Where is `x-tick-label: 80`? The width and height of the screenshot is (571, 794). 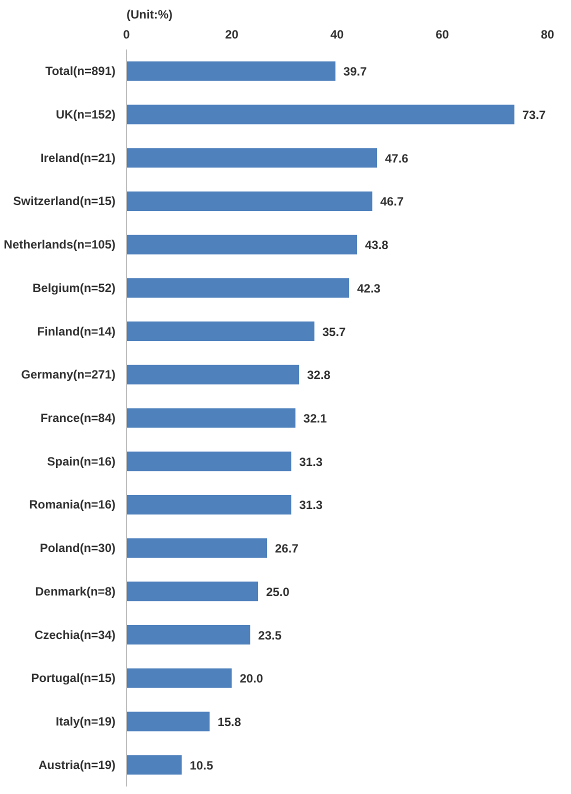 x-tick-label: 80 is located at coordinates (547, 35).